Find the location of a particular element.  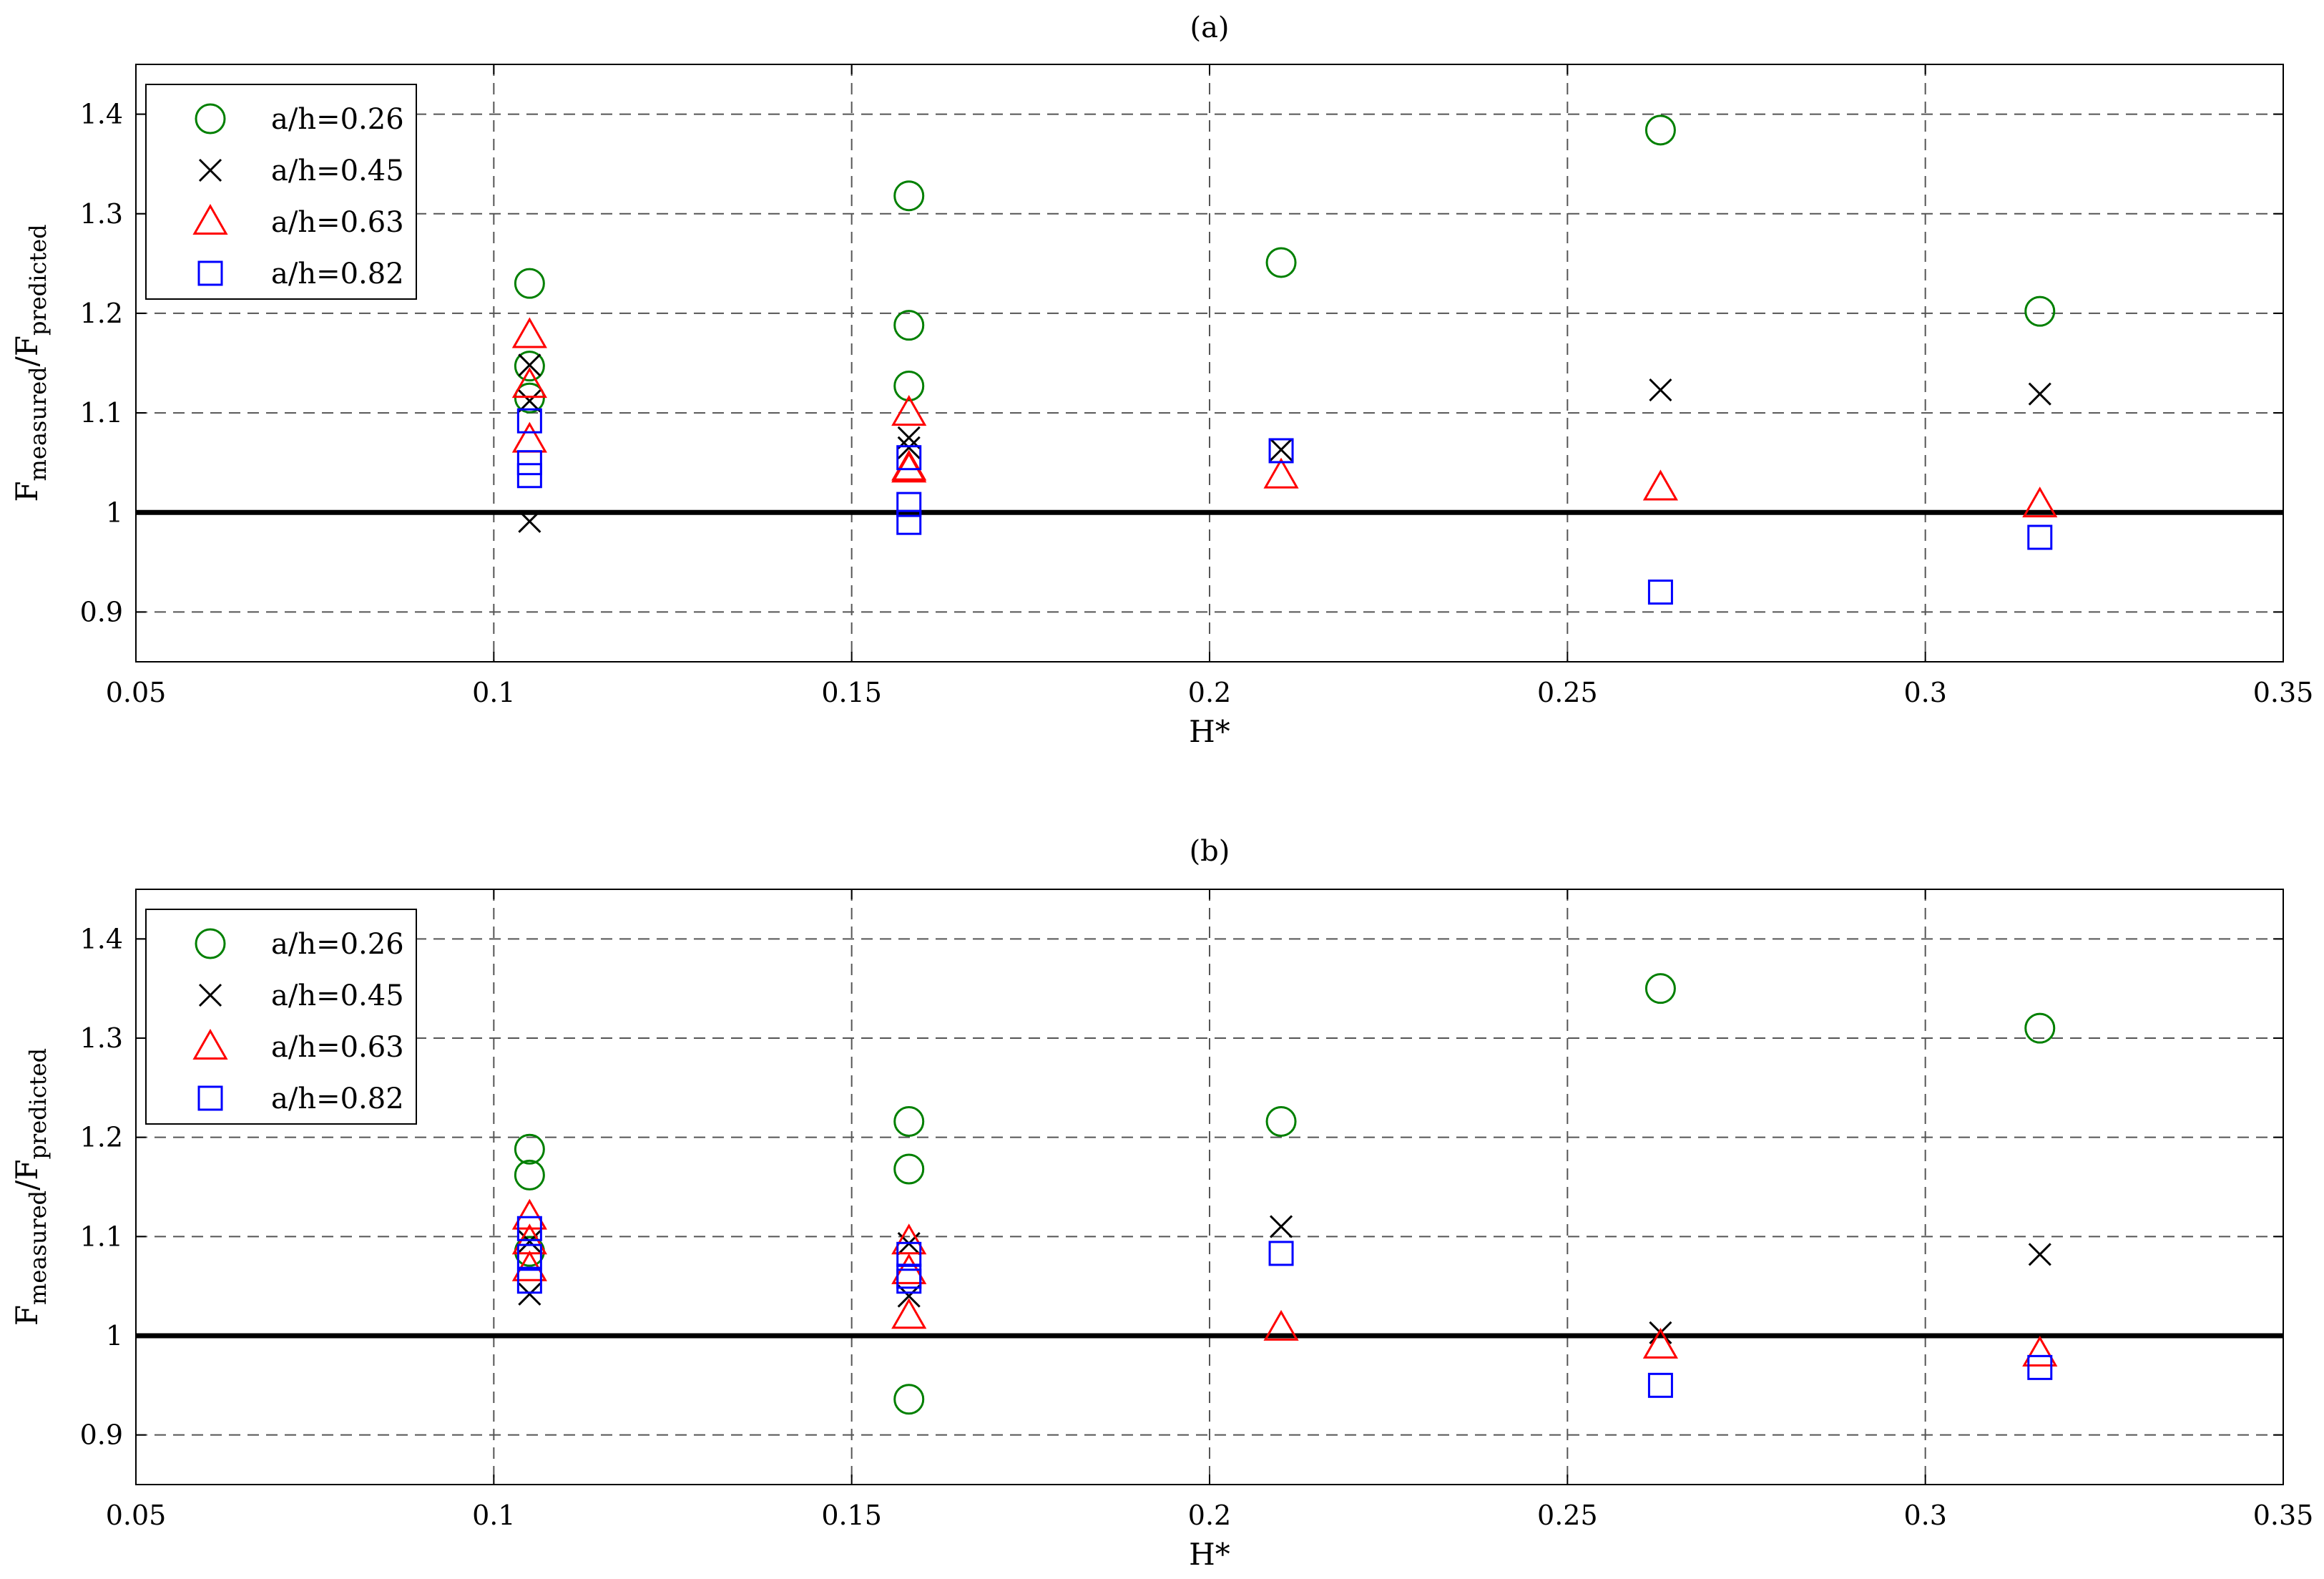

y-label-separator: /F is located at coordinates (26, 1176).